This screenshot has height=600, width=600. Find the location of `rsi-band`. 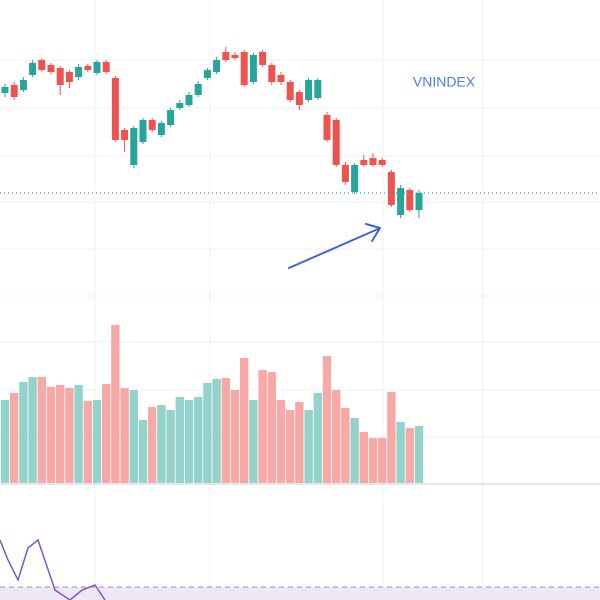

rsi-band is located at coordinates (300, 593).